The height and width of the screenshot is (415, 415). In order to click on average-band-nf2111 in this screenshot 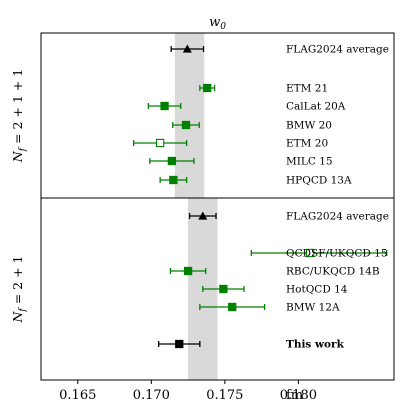, I will do `click(189, 115)`.